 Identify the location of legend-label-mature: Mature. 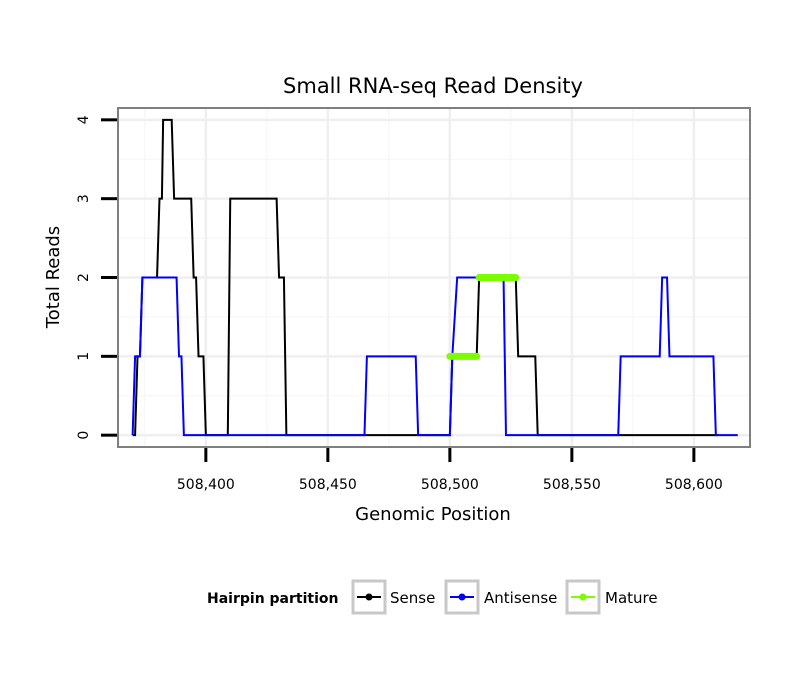
(631, 598).